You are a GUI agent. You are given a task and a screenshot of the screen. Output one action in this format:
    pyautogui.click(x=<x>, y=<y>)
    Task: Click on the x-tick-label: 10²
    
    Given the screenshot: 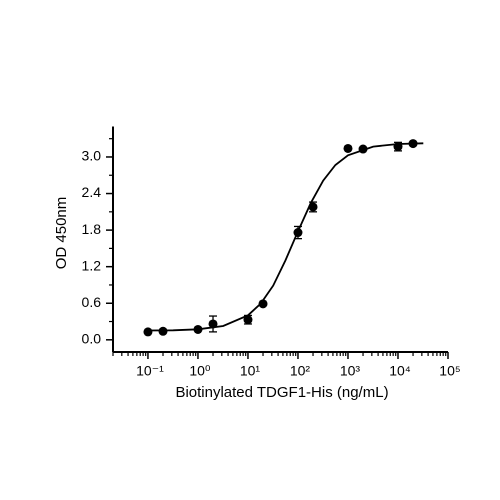 What is the action you would take?
    pyautogui.click(x=300, y=371)
    